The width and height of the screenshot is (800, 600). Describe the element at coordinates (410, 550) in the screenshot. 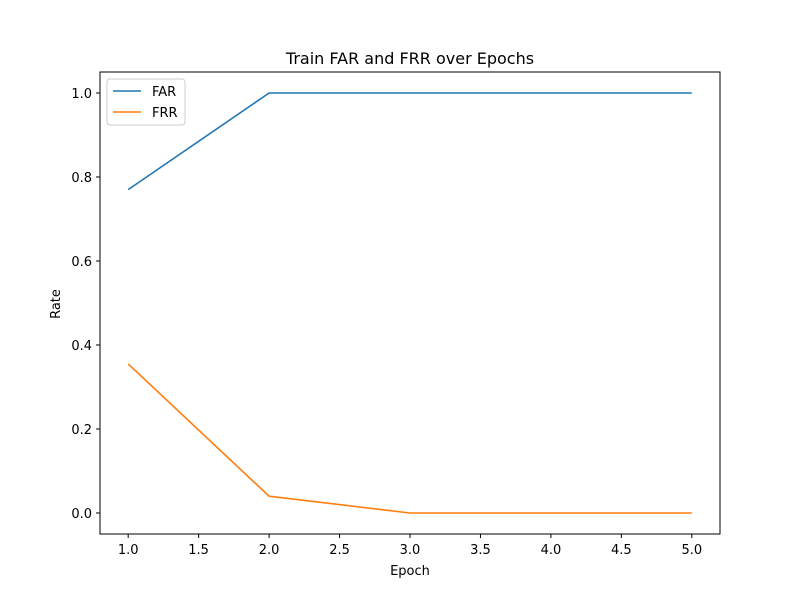

I see `x-tick-label: 3.0` at that location.